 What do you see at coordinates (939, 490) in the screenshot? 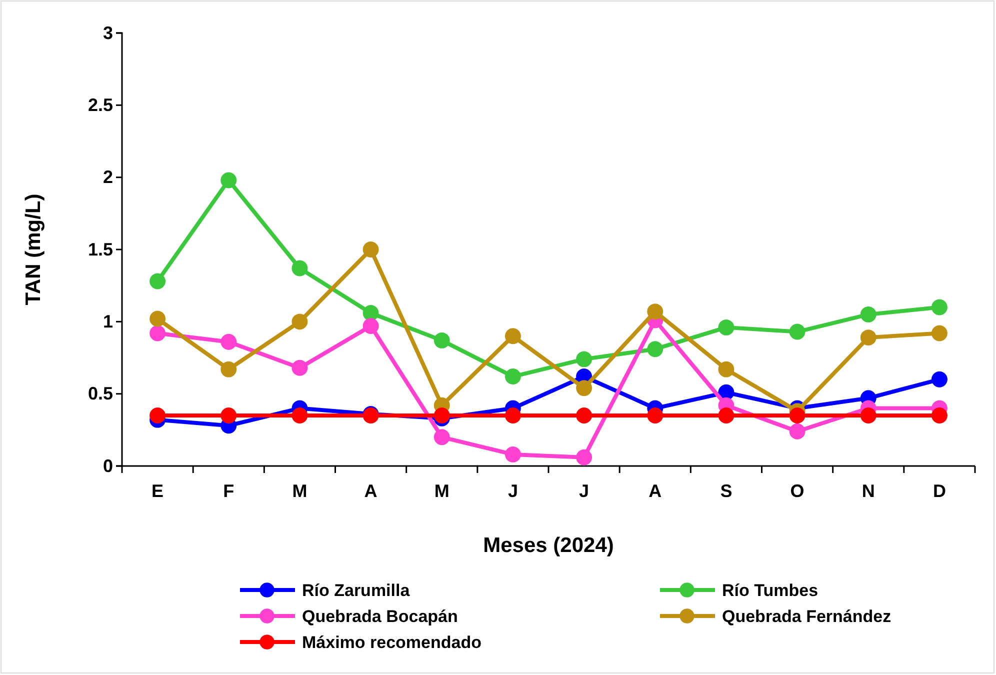
I see `x-tick-label: D` at bounding box center [939, 490].